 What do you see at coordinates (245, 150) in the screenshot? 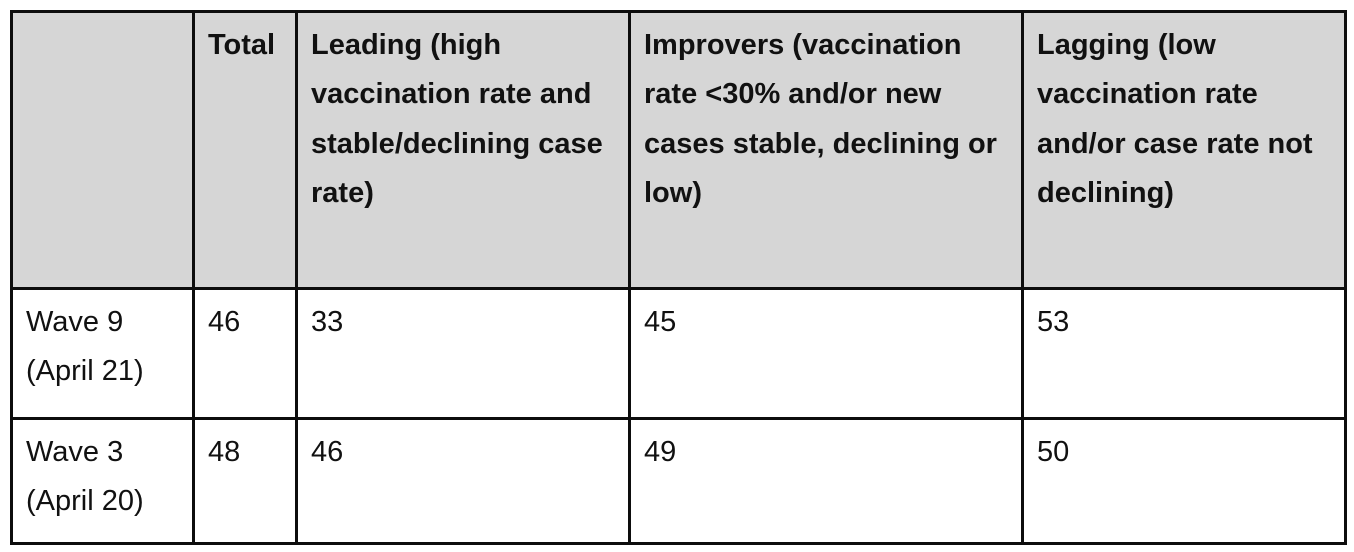
I see `header-cell-total: Total` at bounding box center [245, 150].